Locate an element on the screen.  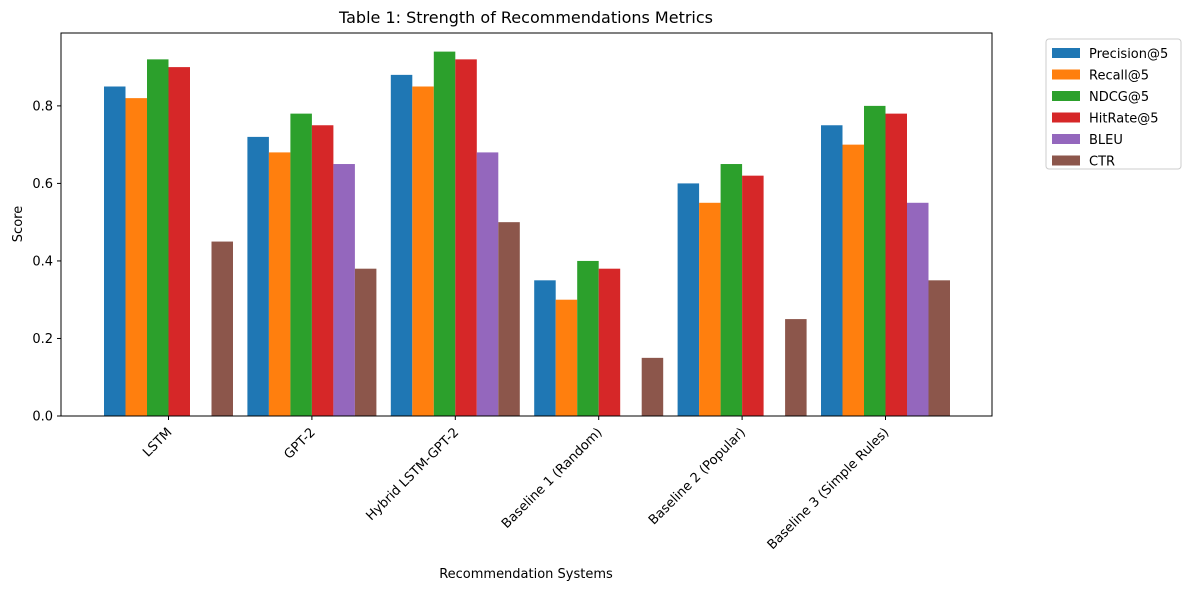
x-tick-label: Baseline 3 (Simple Rules) is located at coordinates (829, 489).